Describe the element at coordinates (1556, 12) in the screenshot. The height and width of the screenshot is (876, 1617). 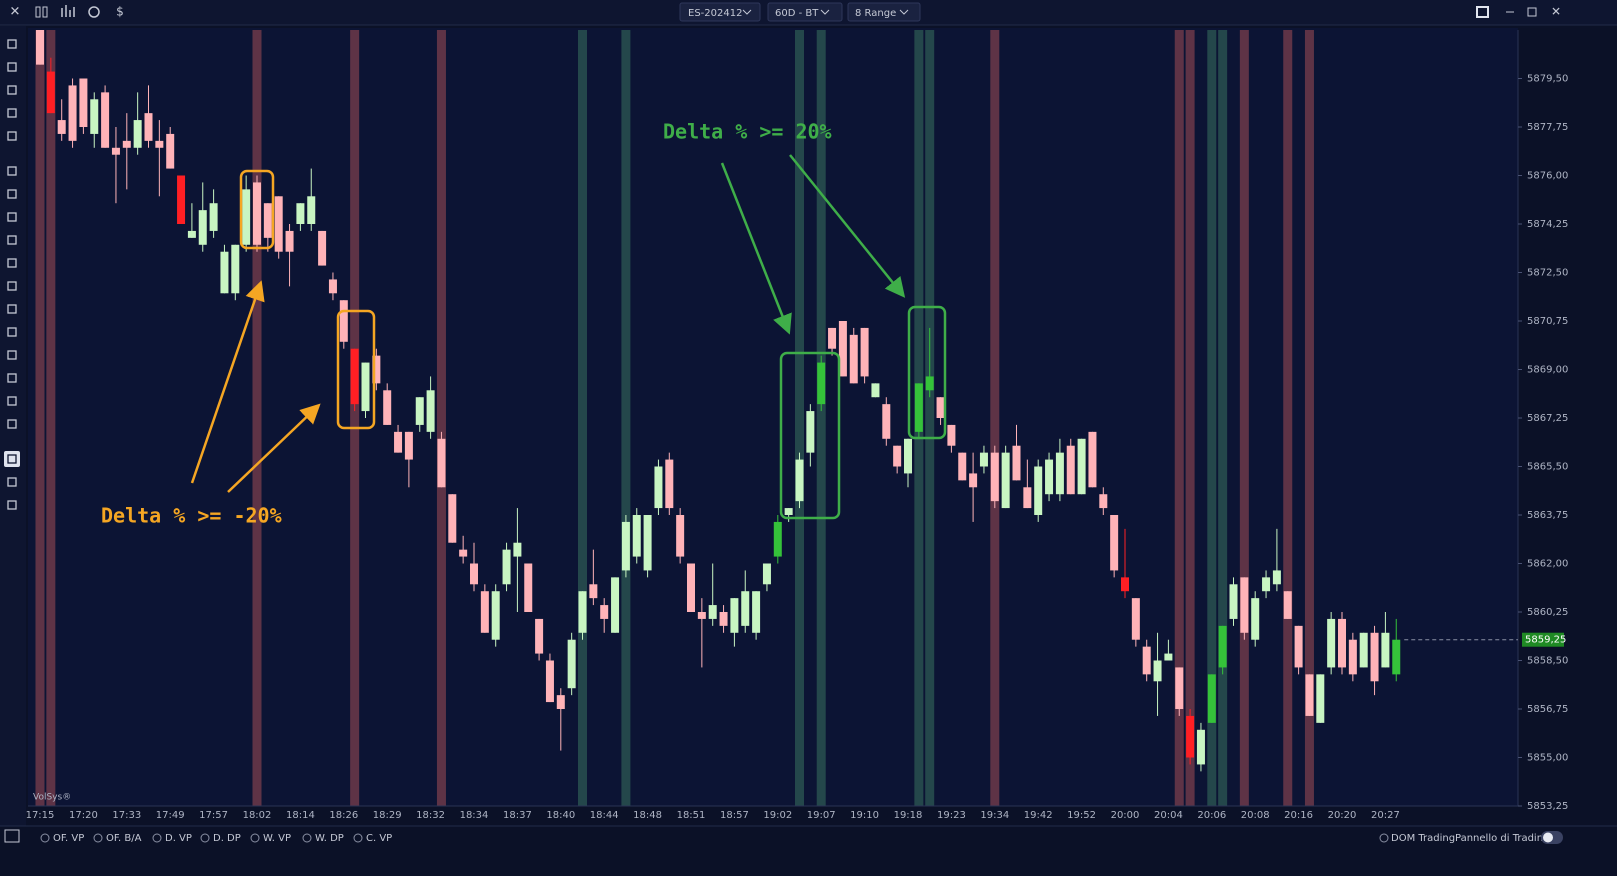
I see `close-window-icon: ✕` at that location.